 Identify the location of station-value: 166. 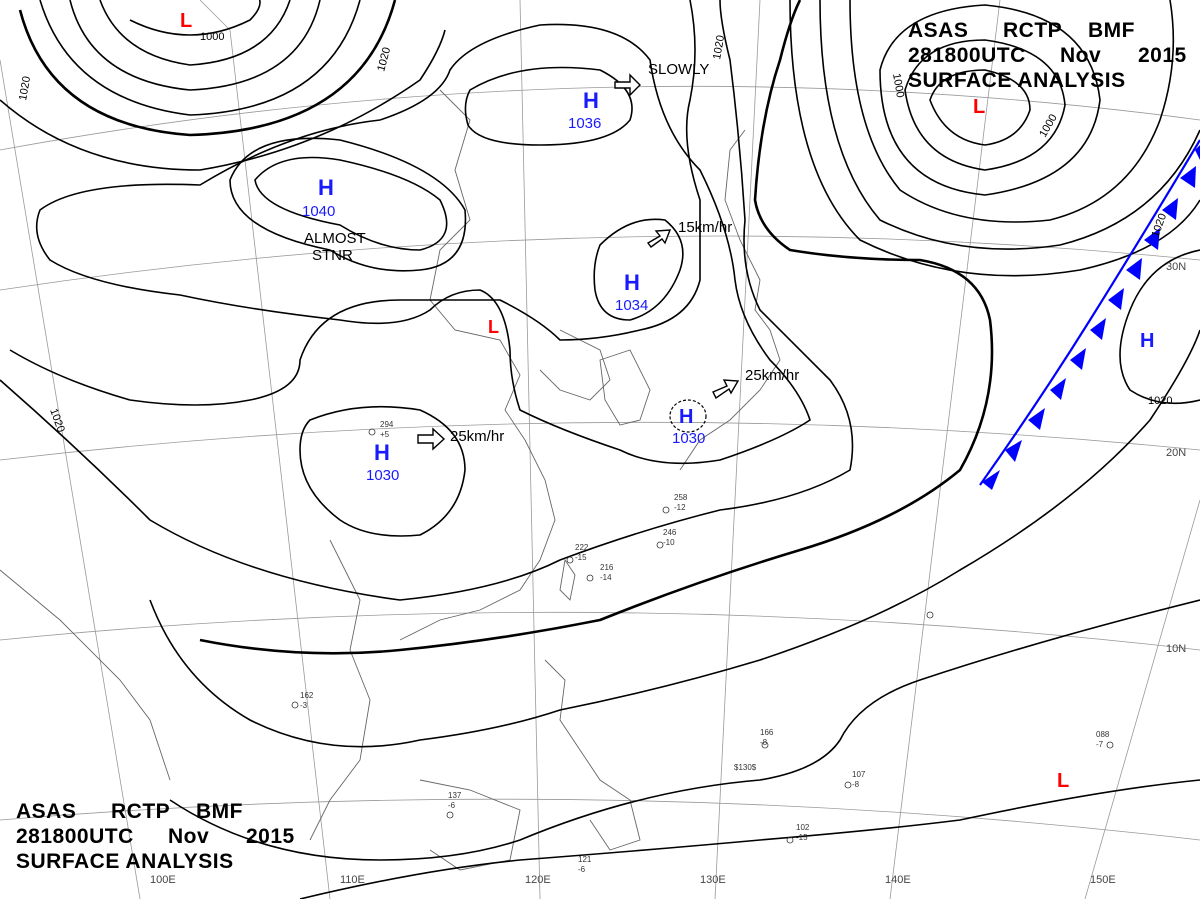
(767, 732).